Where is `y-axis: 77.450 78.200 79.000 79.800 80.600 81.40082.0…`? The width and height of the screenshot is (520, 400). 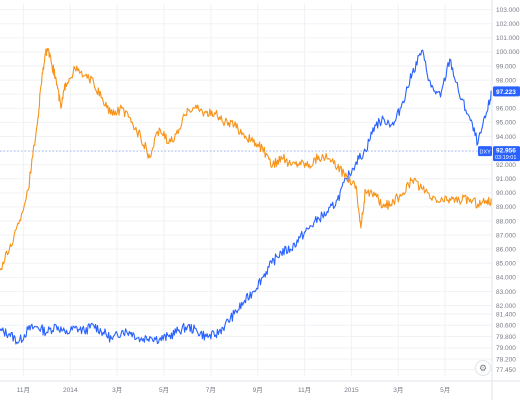 y-axis: 77.450 78.200 79.000 79.800 80.600 81.40082.0… is located at coordinates (505, 200).